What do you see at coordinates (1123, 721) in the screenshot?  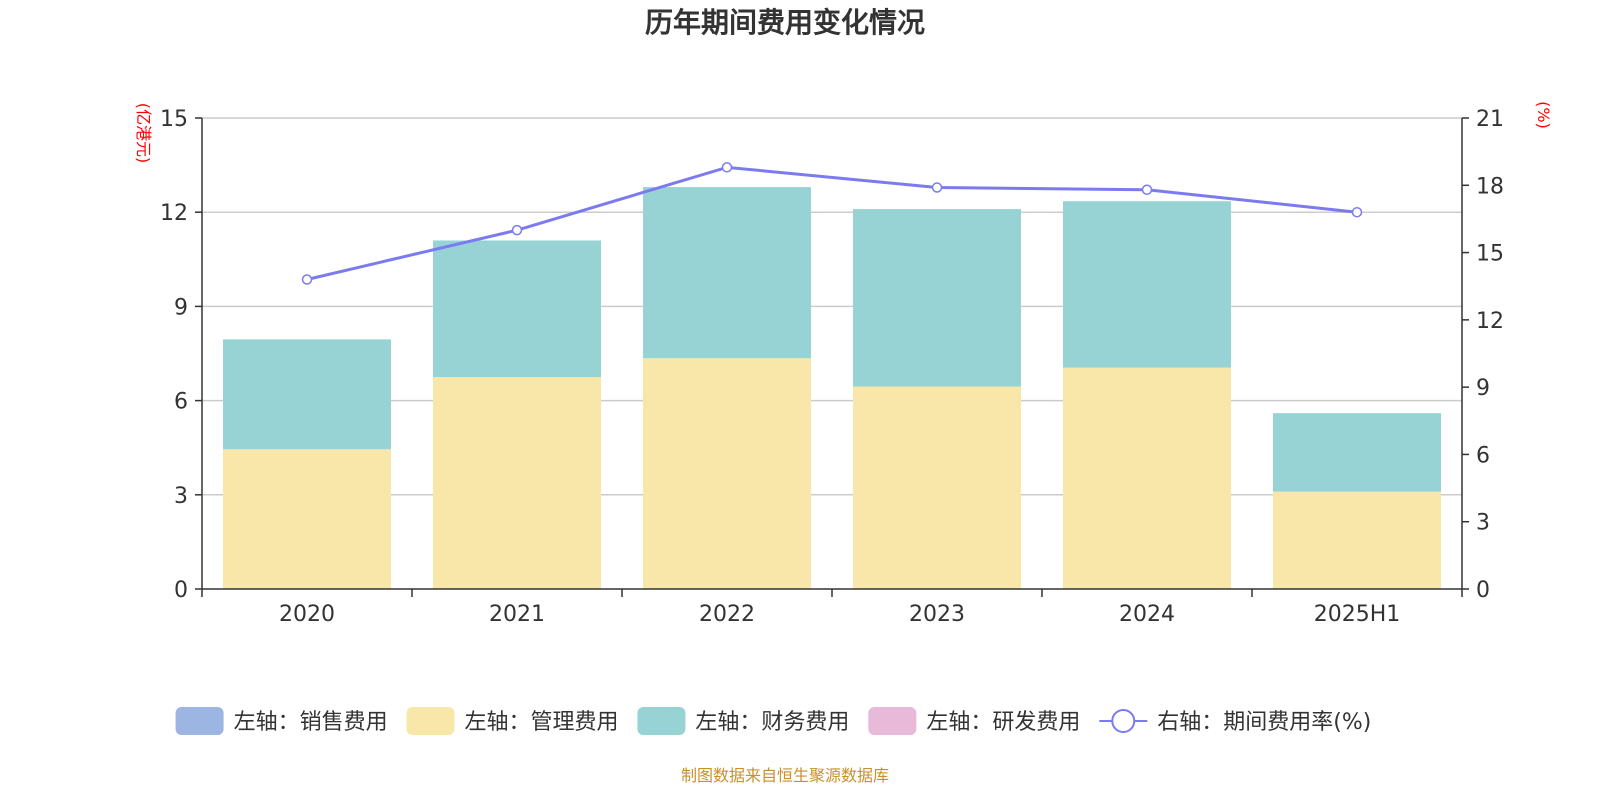 I see `legend-circle-marker` at bounding box center [1123, 721].